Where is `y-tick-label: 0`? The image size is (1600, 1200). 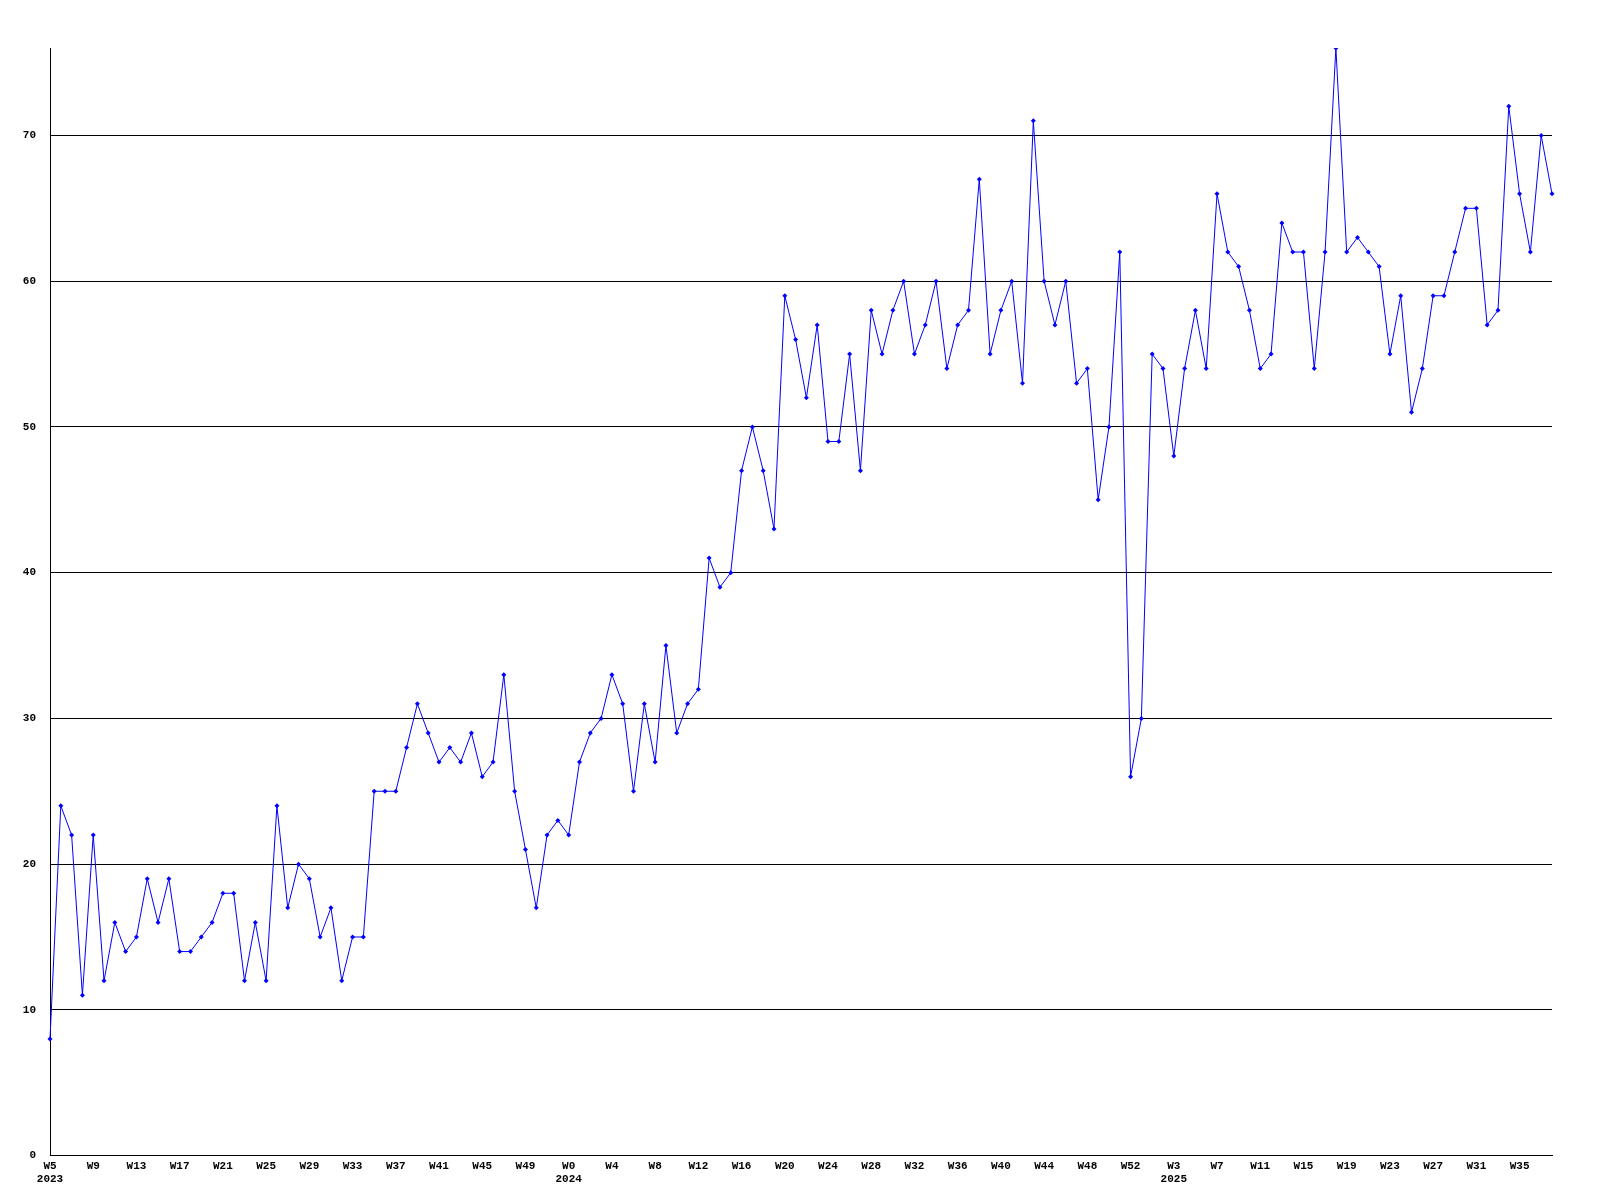 y-tick-label: 0 is located at coordinates (32, 1155).